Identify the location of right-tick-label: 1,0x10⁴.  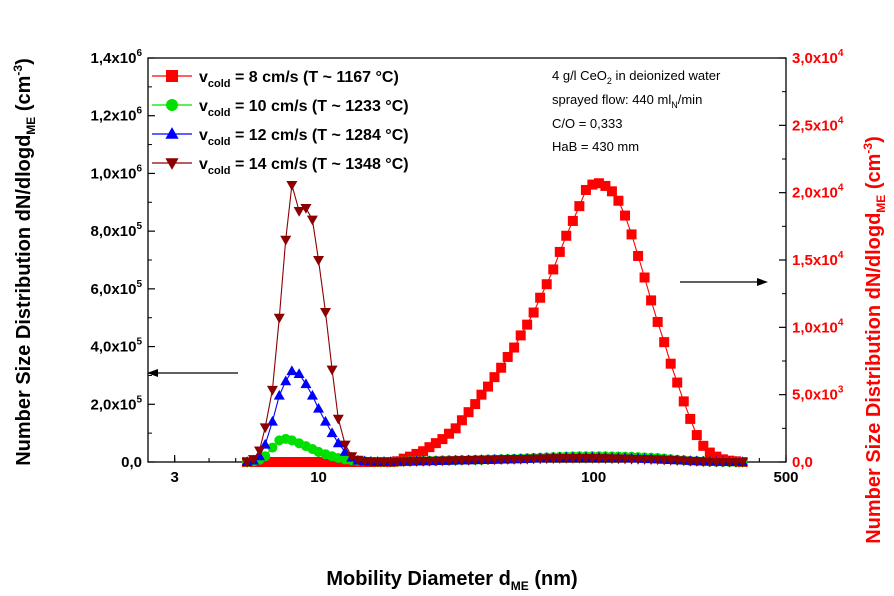
(818, 326).